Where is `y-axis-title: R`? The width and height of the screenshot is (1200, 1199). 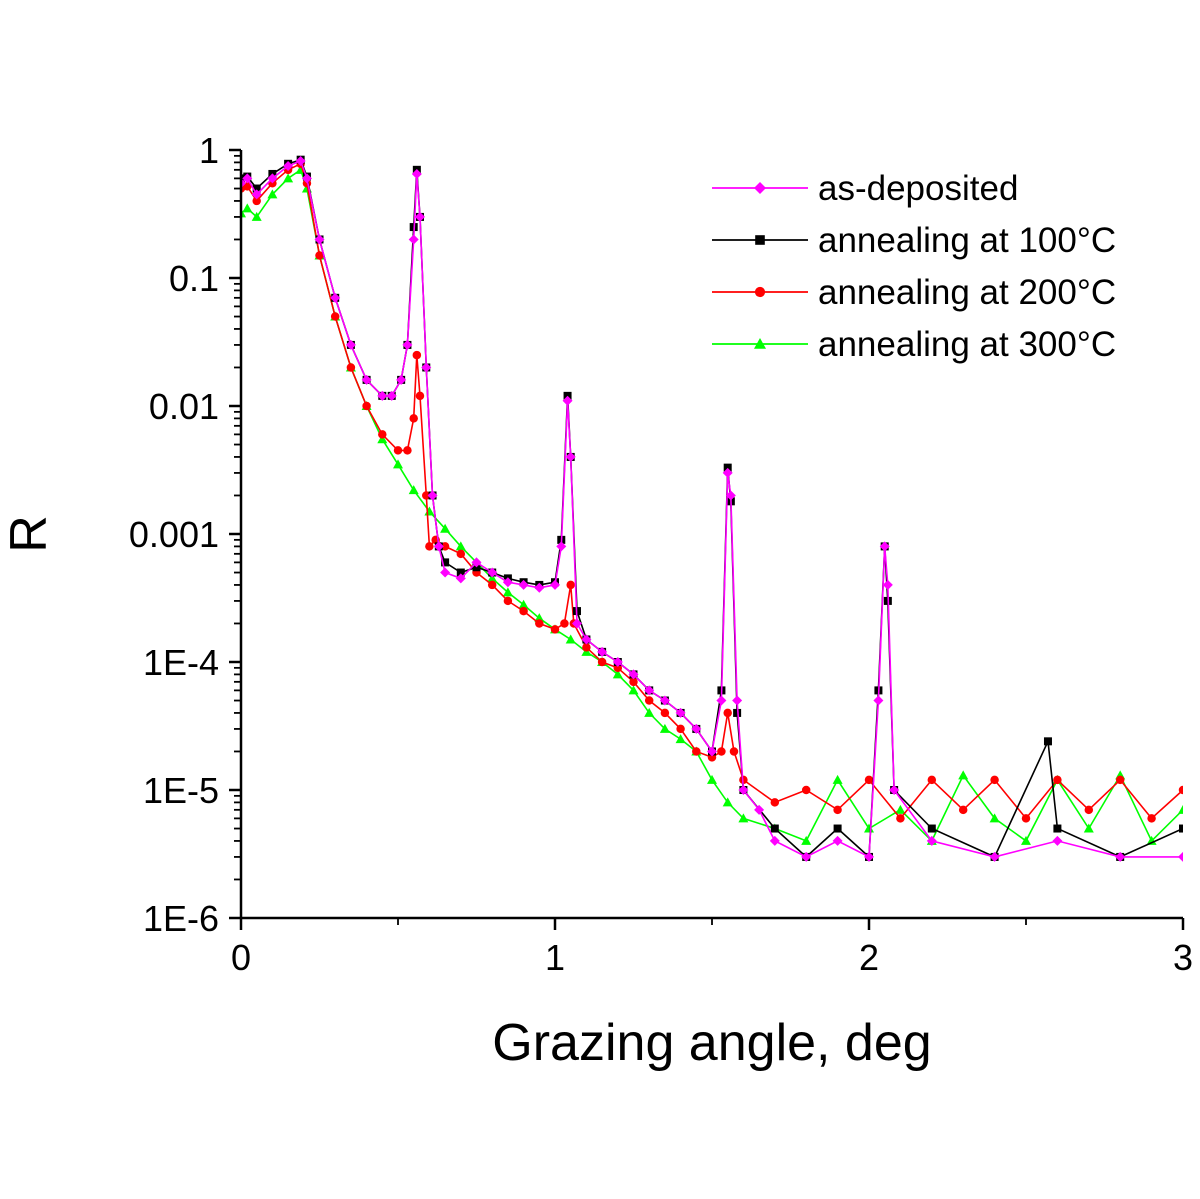 y-axis-title: R is located at coordinates (29, 534).